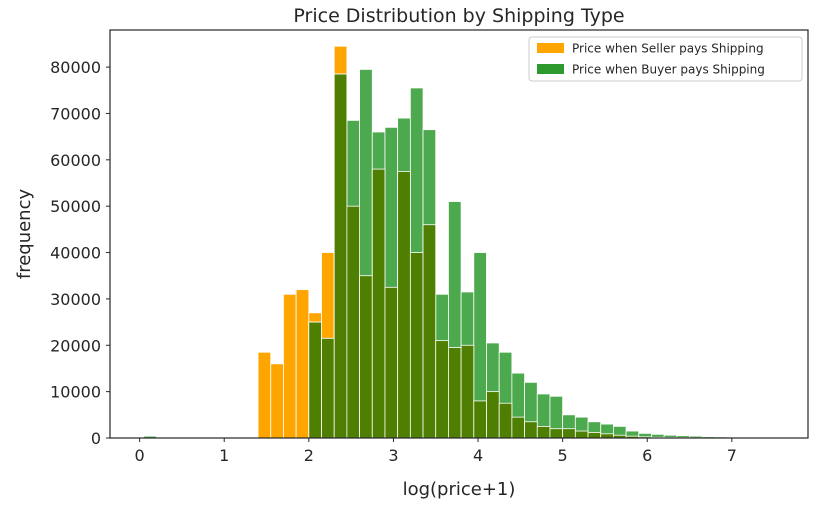 The image size is (824, 508). What do you see at coordinates (75, 206) in the screenshot?
I see `y-tick-label: 50000` at bounding box center [75, 206].